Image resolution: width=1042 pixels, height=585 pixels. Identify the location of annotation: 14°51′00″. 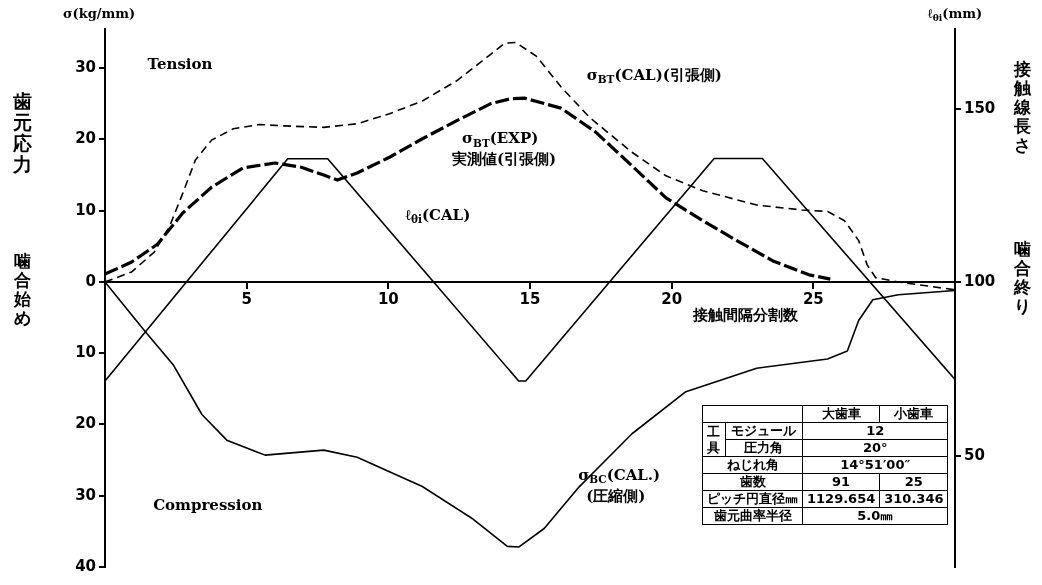
(875, 464).